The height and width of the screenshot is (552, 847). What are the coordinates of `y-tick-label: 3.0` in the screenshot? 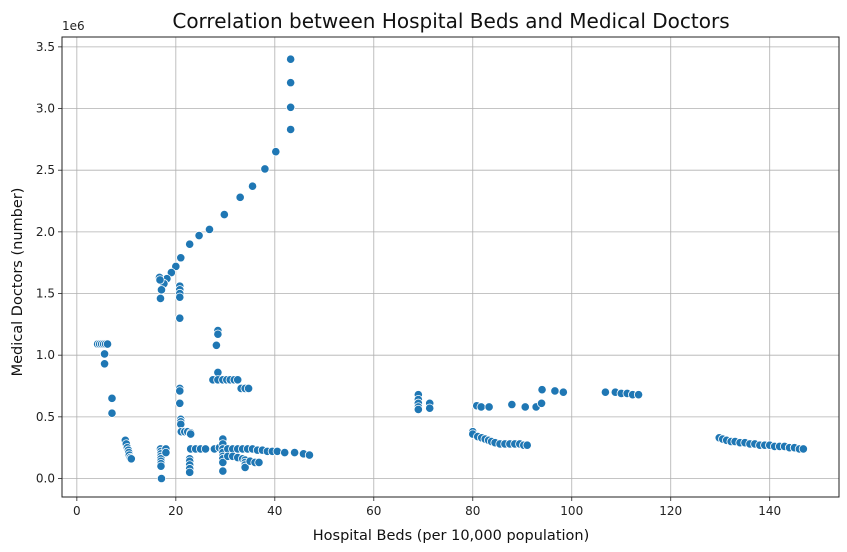 It's located at (45, 109).